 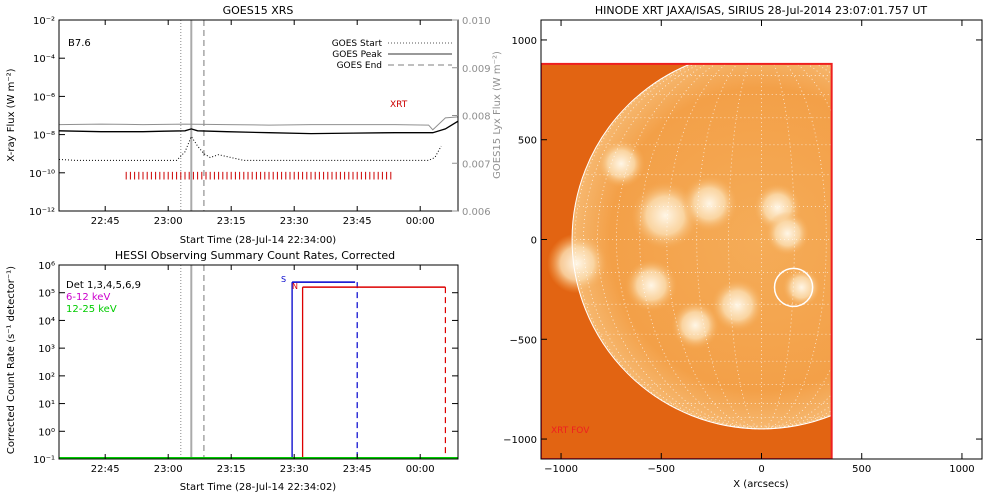 What do you see at coordinates (11, 360) in the screenshot?
I see `hessi-y-label: Corrected Count Rate (s⁻¹ detector⁻¹)` at bounding box center [11, 360].